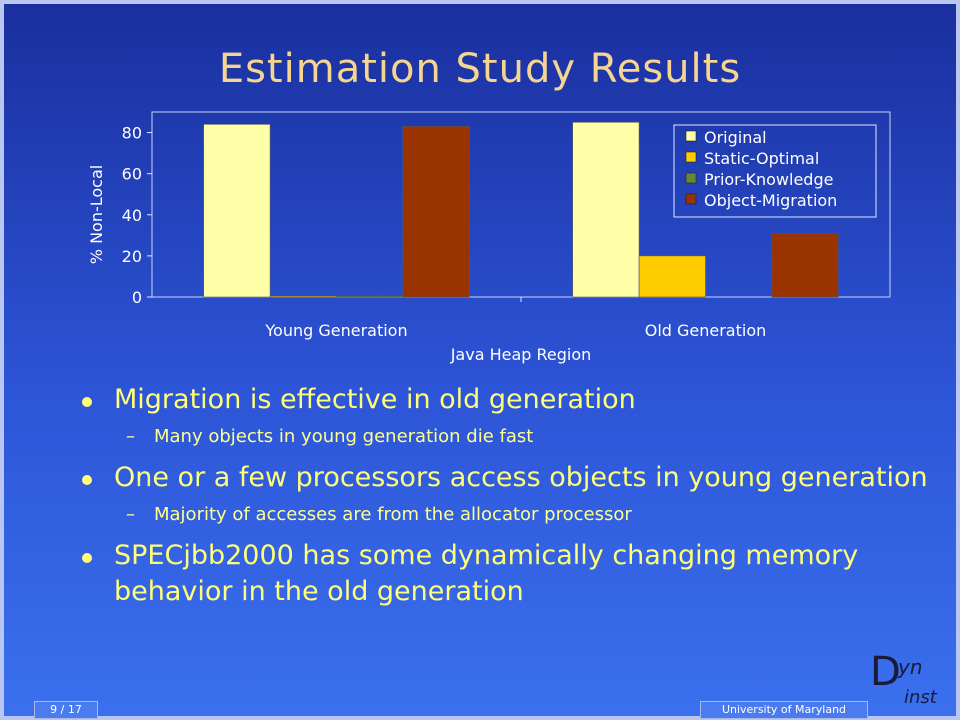  What do you see at coordinates (706, 330) in the screenshot?
I see `x-category-label: Old Generation` at bounding box center [706, 330].